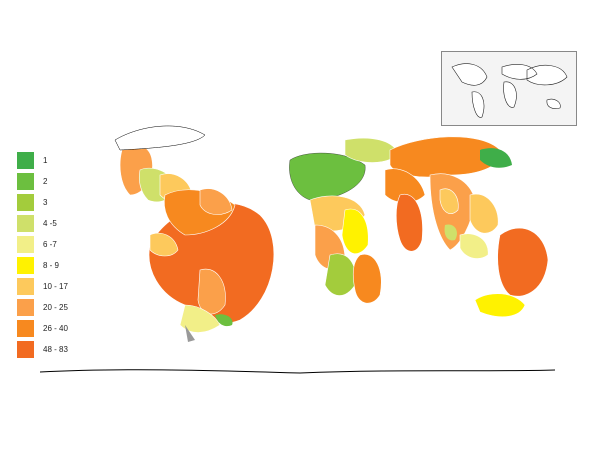 This screenshot has width=600, height=450. I want to click on world-map-locator-icon, so click(509, 90).